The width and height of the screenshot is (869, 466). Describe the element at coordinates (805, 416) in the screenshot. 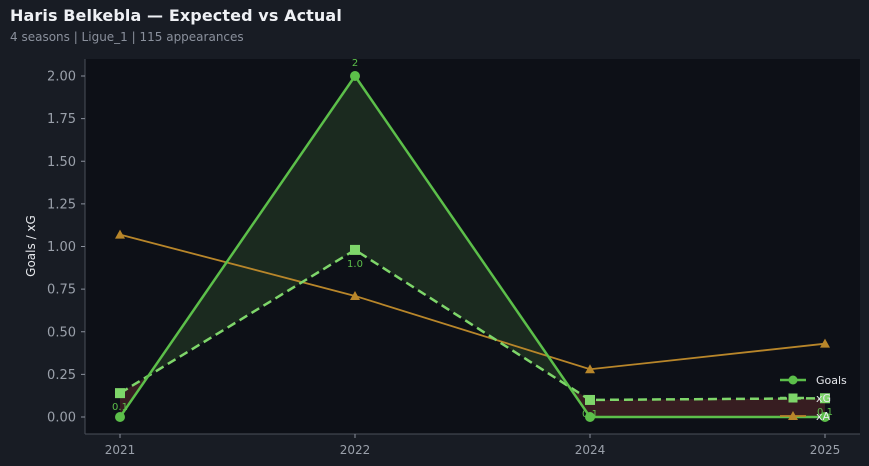

I see `legend-item-xa: xA` at that location.